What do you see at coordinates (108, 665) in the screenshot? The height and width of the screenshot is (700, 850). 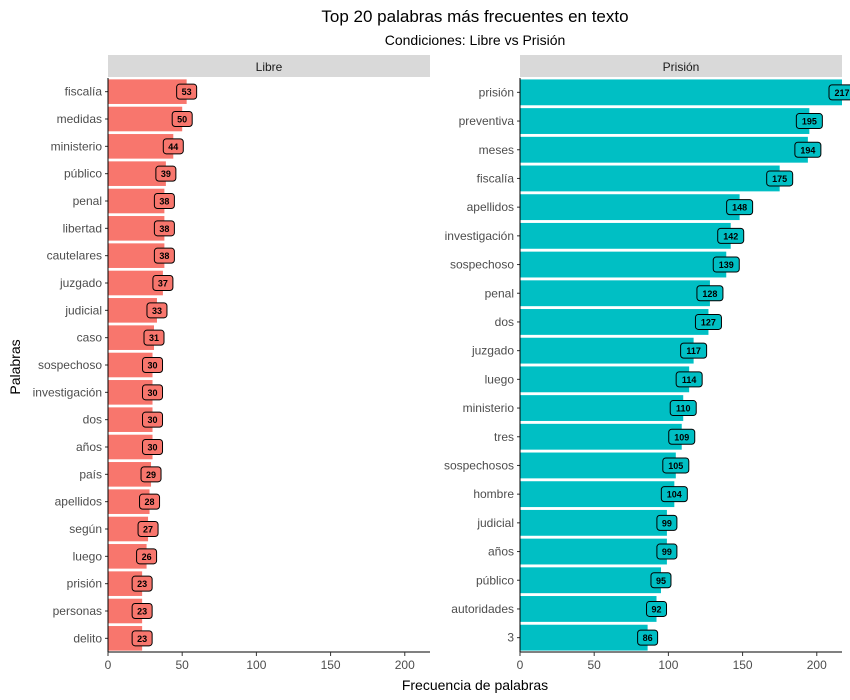 I see `x-tick-label: 0` at bounding box center [108, 665].